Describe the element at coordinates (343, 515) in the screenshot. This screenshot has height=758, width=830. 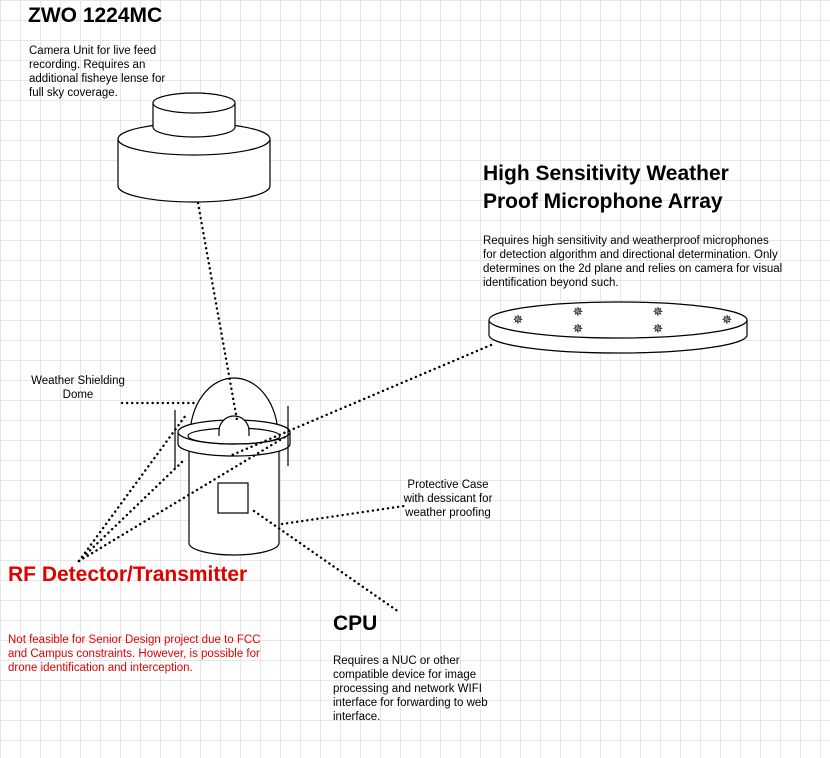
I see `connector-case` at that location.